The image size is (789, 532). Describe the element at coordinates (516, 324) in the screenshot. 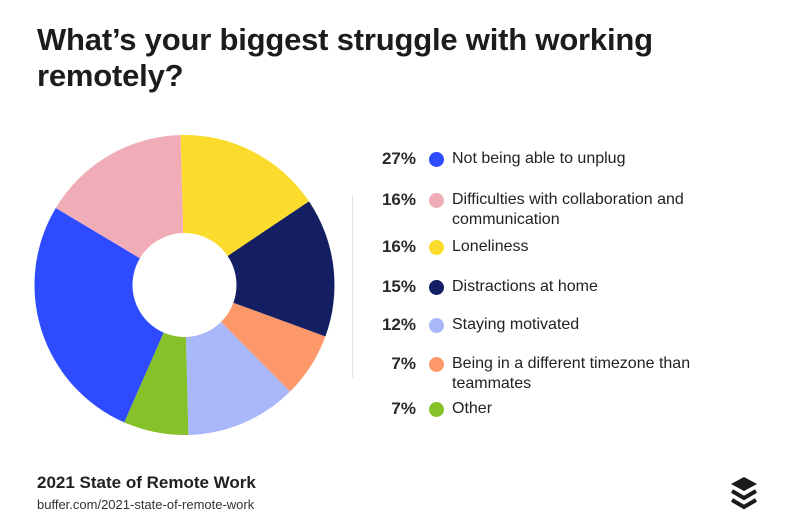

I see `legend-label: Staying motivated` at that location.